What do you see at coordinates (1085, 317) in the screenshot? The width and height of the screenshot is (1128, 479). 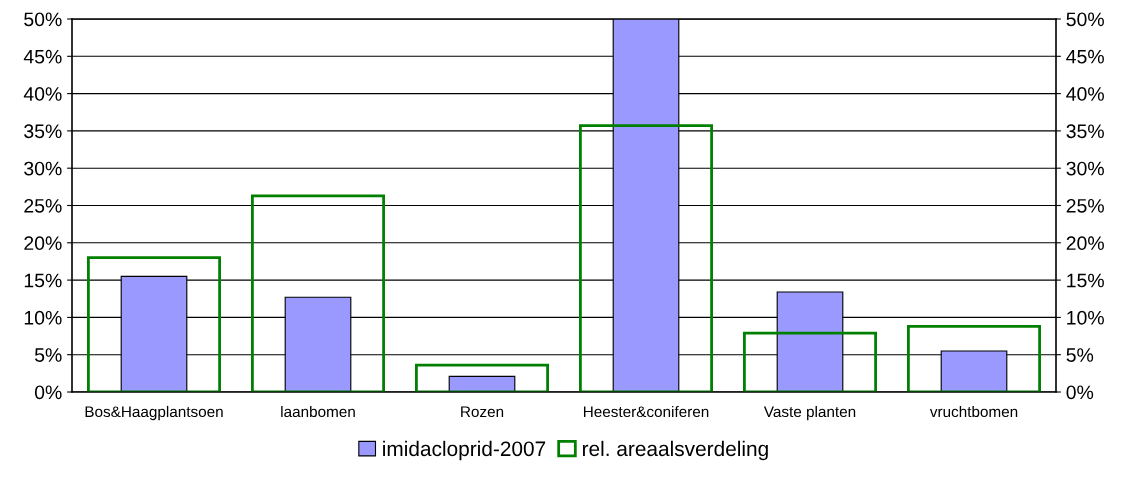 I see `y2-tick-label: 10%` at bounding box center [1085, 317].